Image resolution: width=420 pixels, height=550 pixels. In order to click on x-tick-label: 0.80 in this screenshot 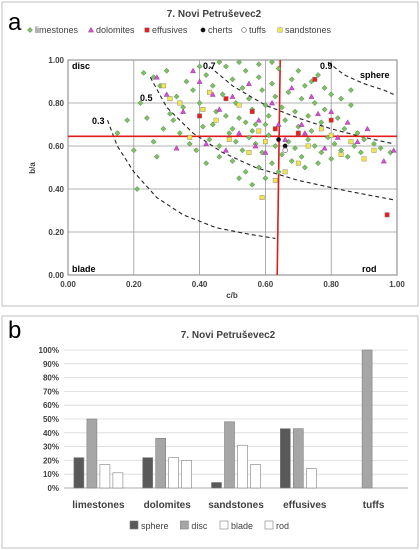, I will do `click(331, 284)`.